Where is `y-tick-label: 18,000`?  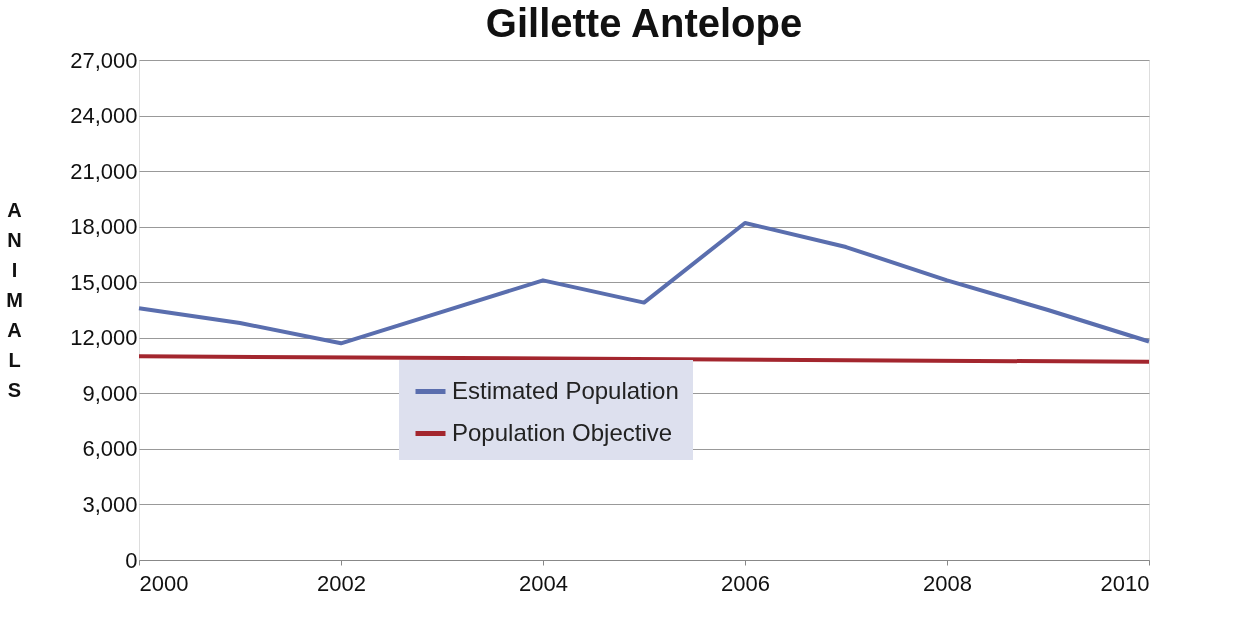 y-tick-label: 18,000 is located at coordinates (104, 227).